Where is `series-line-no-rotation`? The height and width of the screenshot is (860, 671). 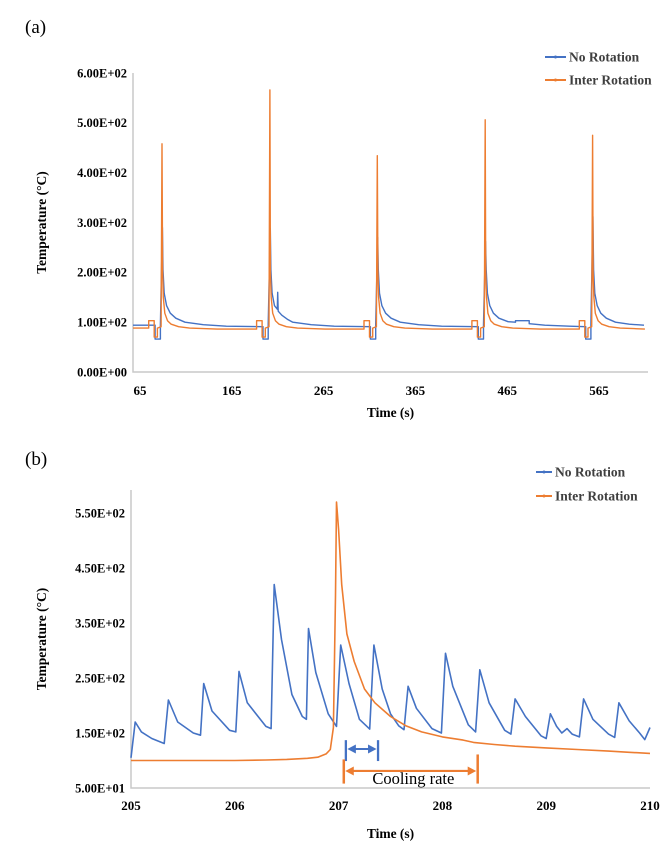 series-line-no-rotation is located at coordinates (389, 277).